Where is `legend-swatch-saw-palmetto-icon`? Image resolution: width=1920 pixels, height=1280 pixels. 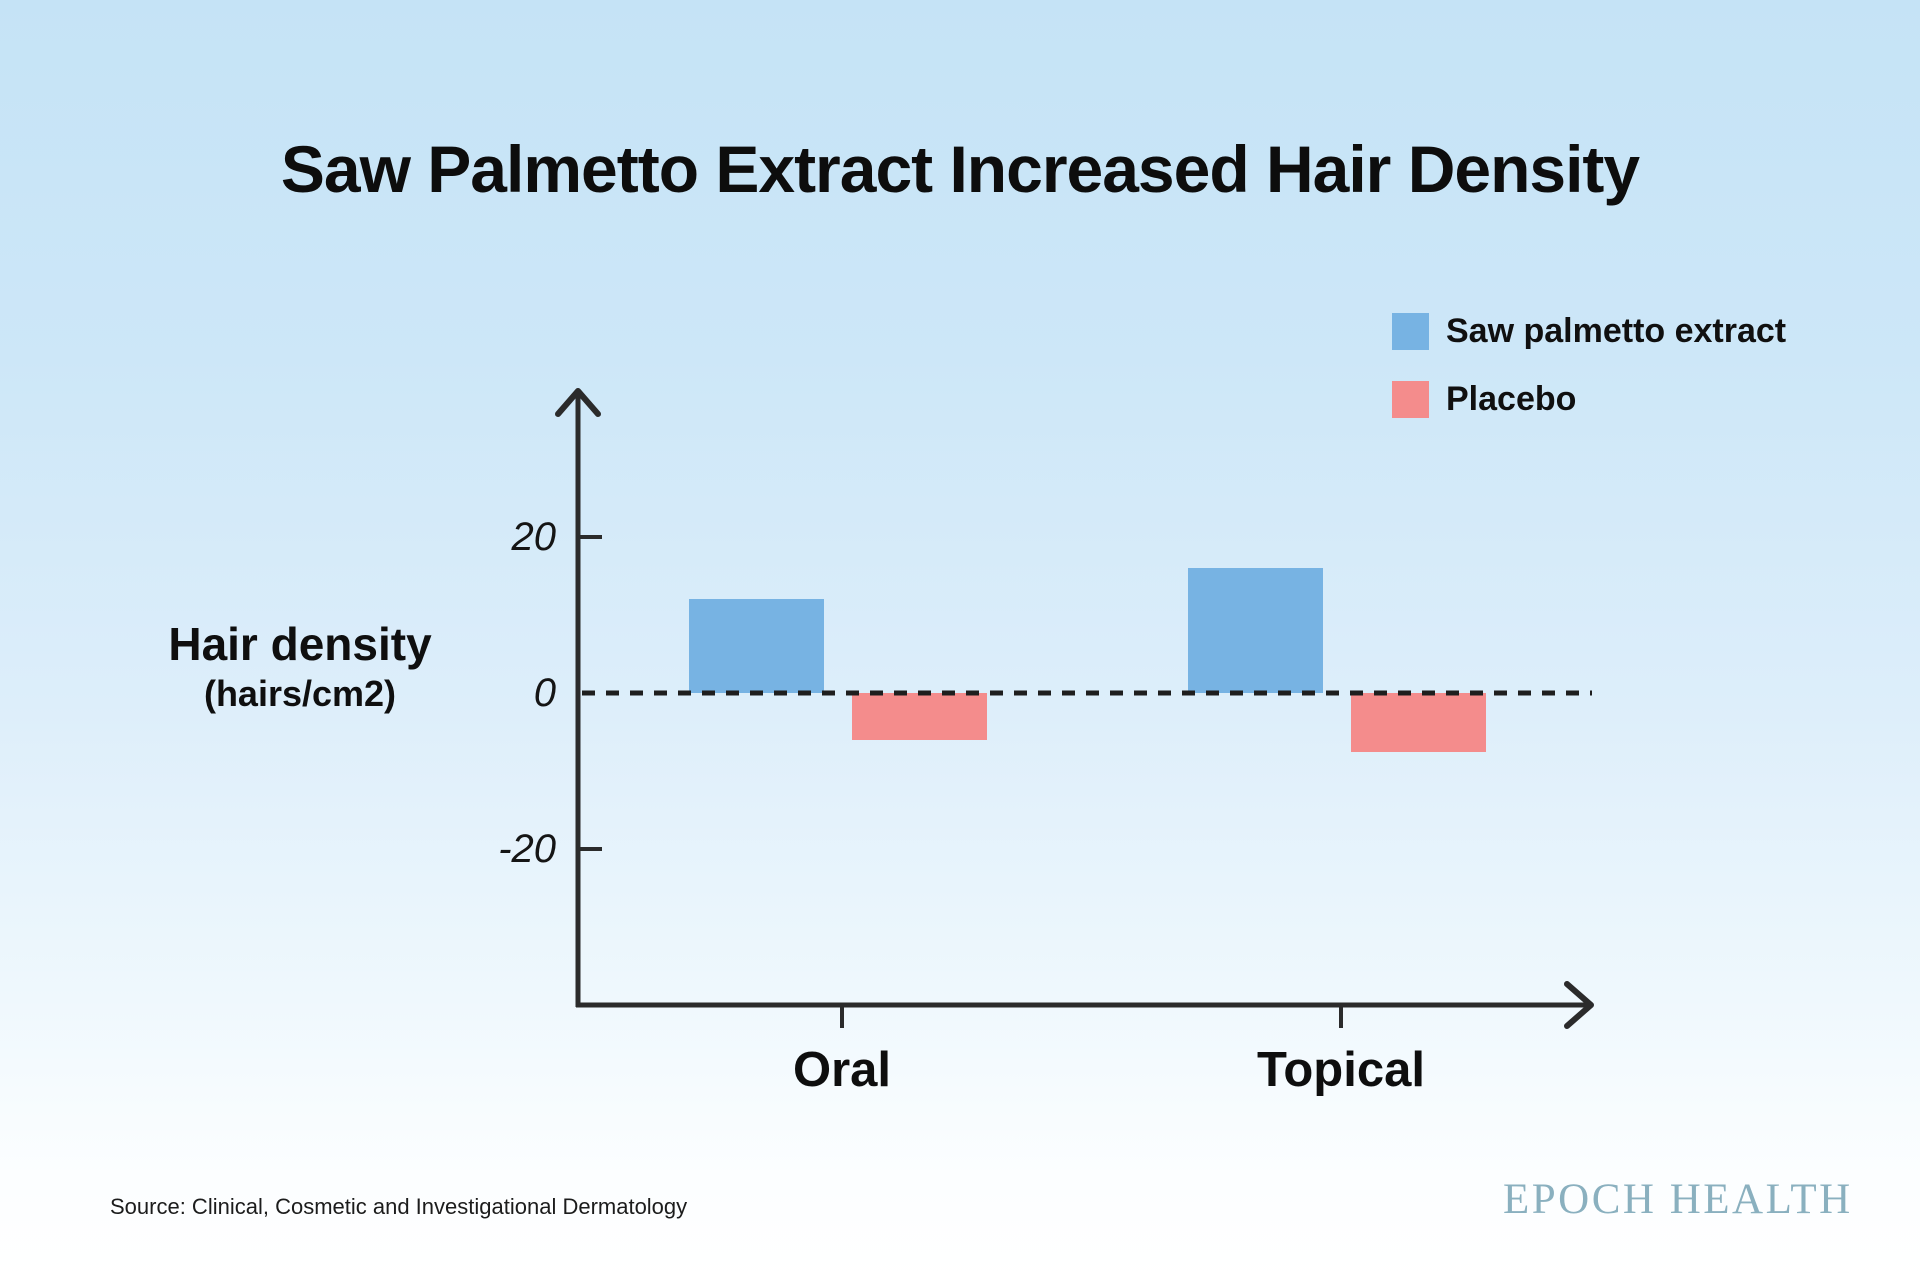 legend-swatch-saw-palmetto-icon is located at coordinates (1410, 331).